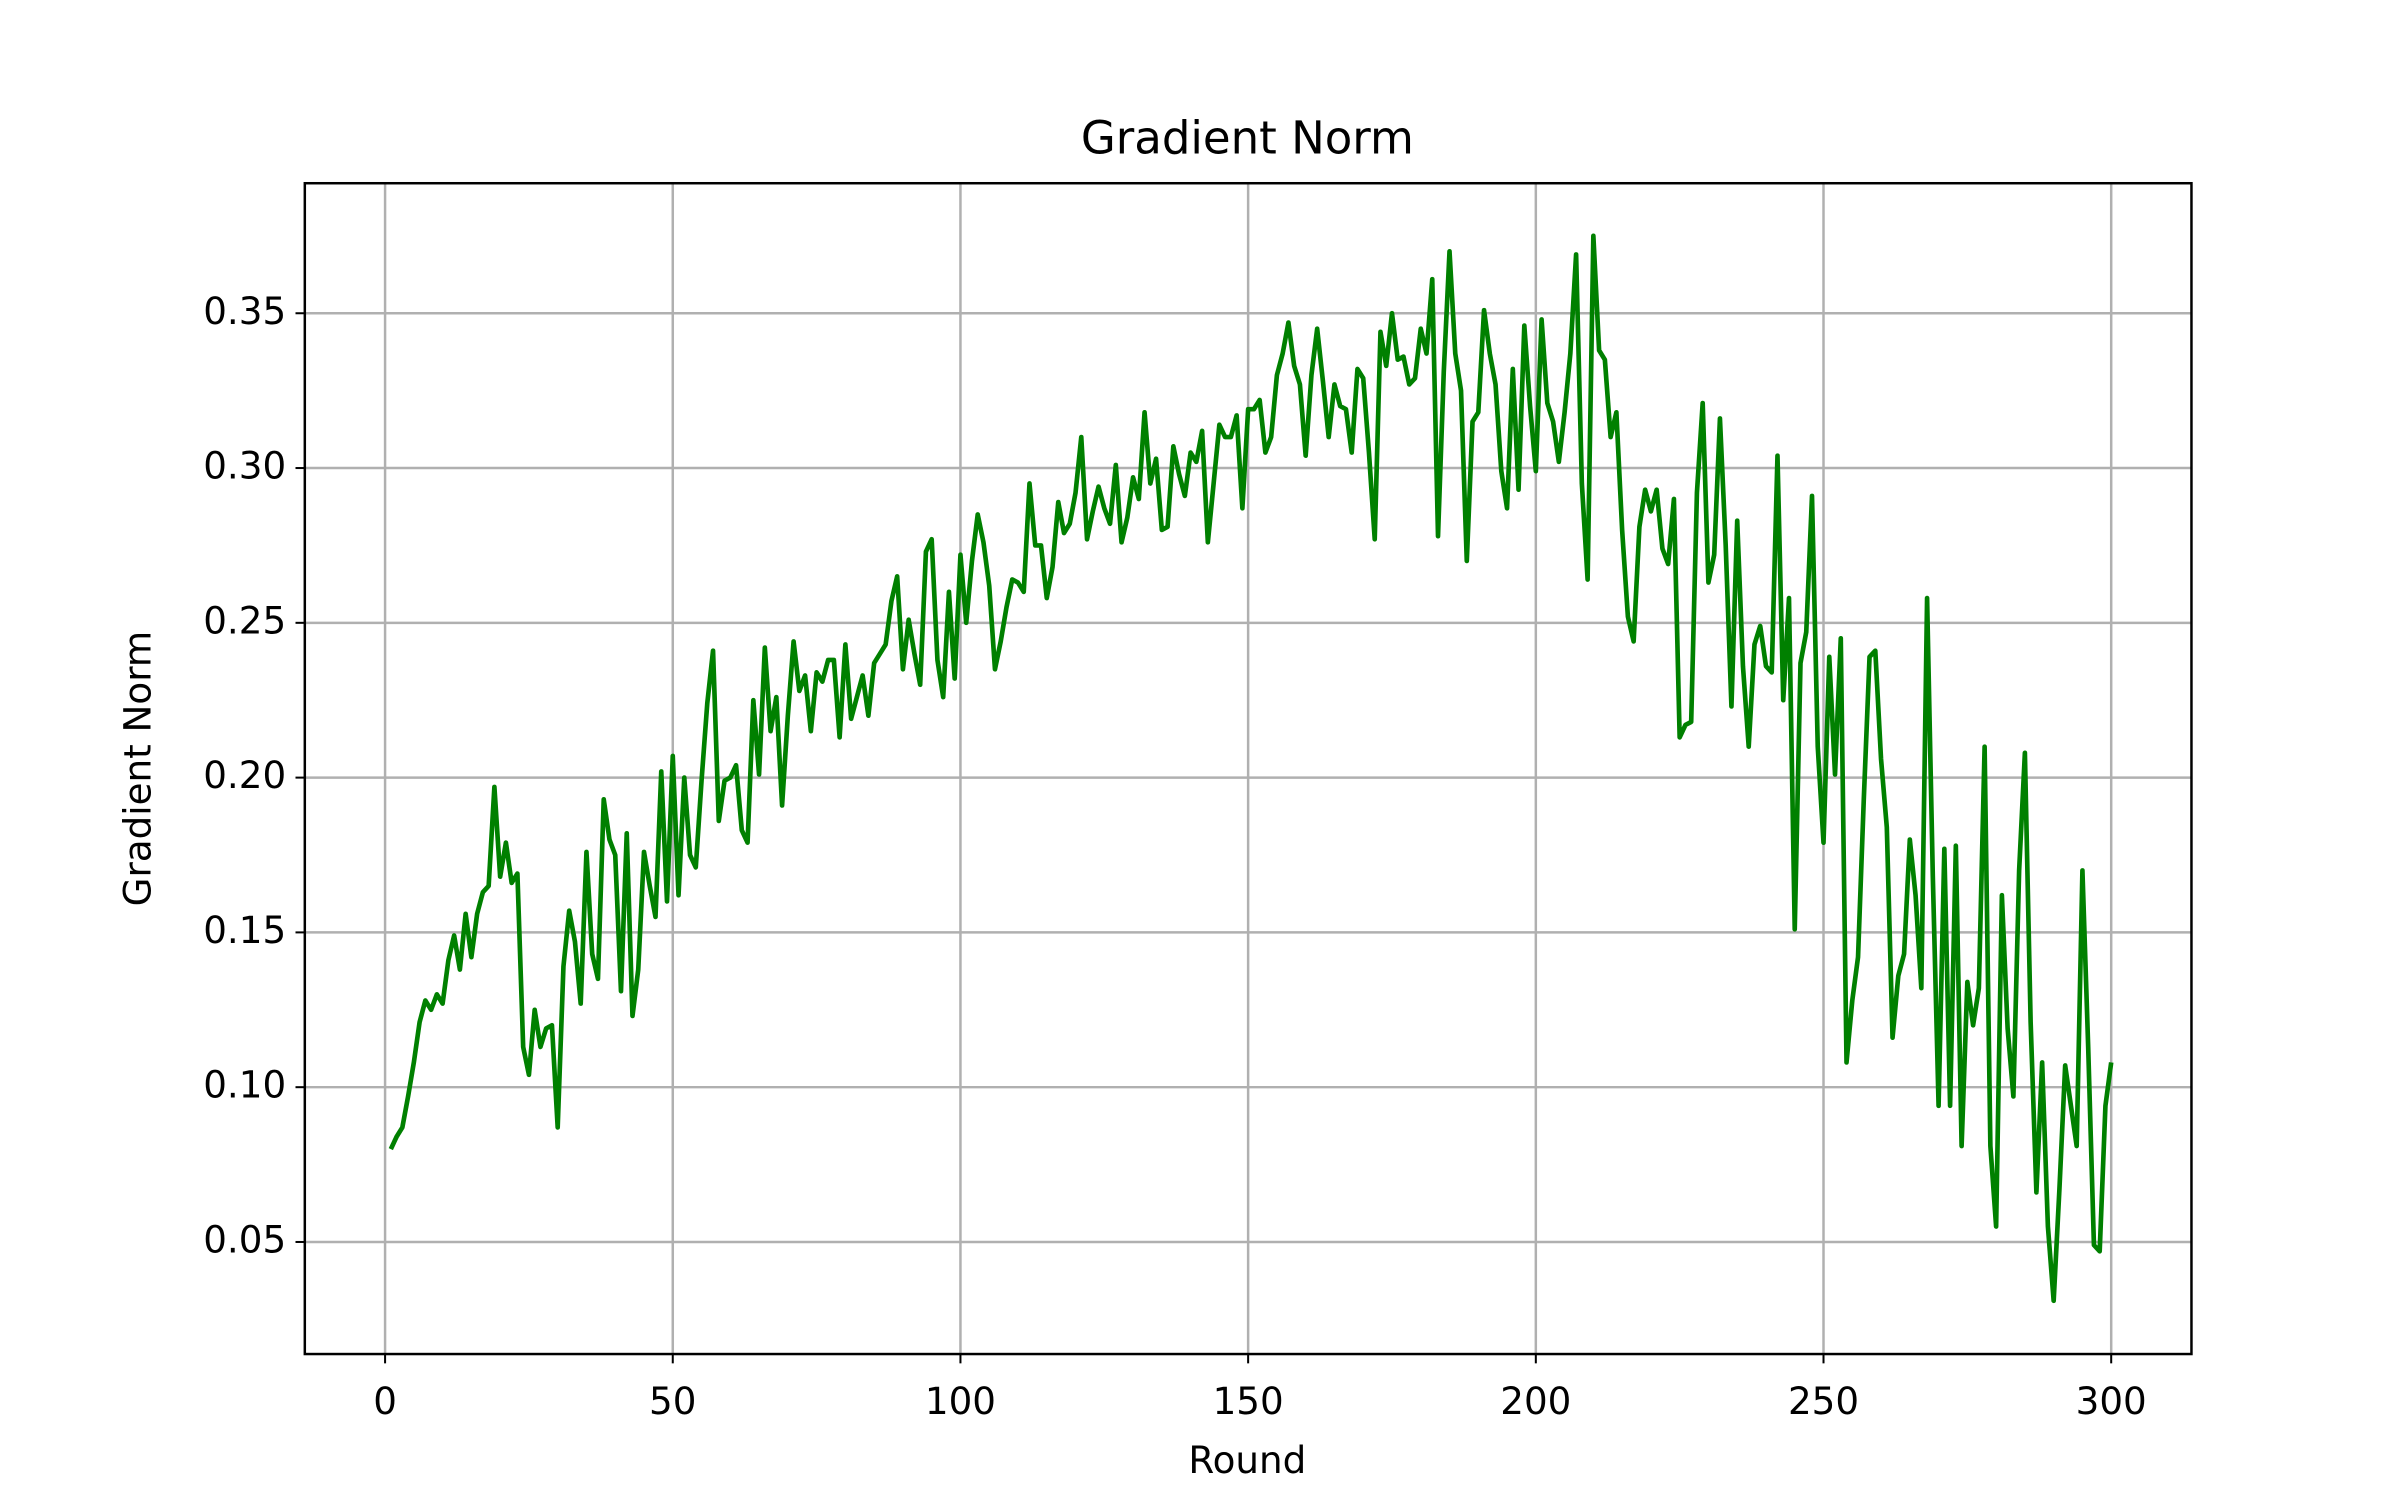  What do you see at coordinates (244, 466) in the screenshot?
I see `y-tick-label: 0.30` at bounding box center [244, 466].